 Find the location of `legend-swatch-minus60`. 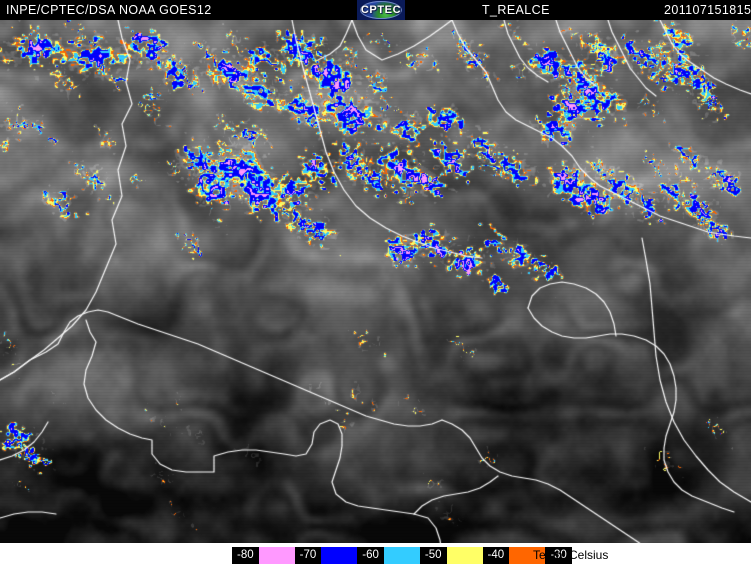

legend-swatch-minus60 is located at coordinates (401, 555).